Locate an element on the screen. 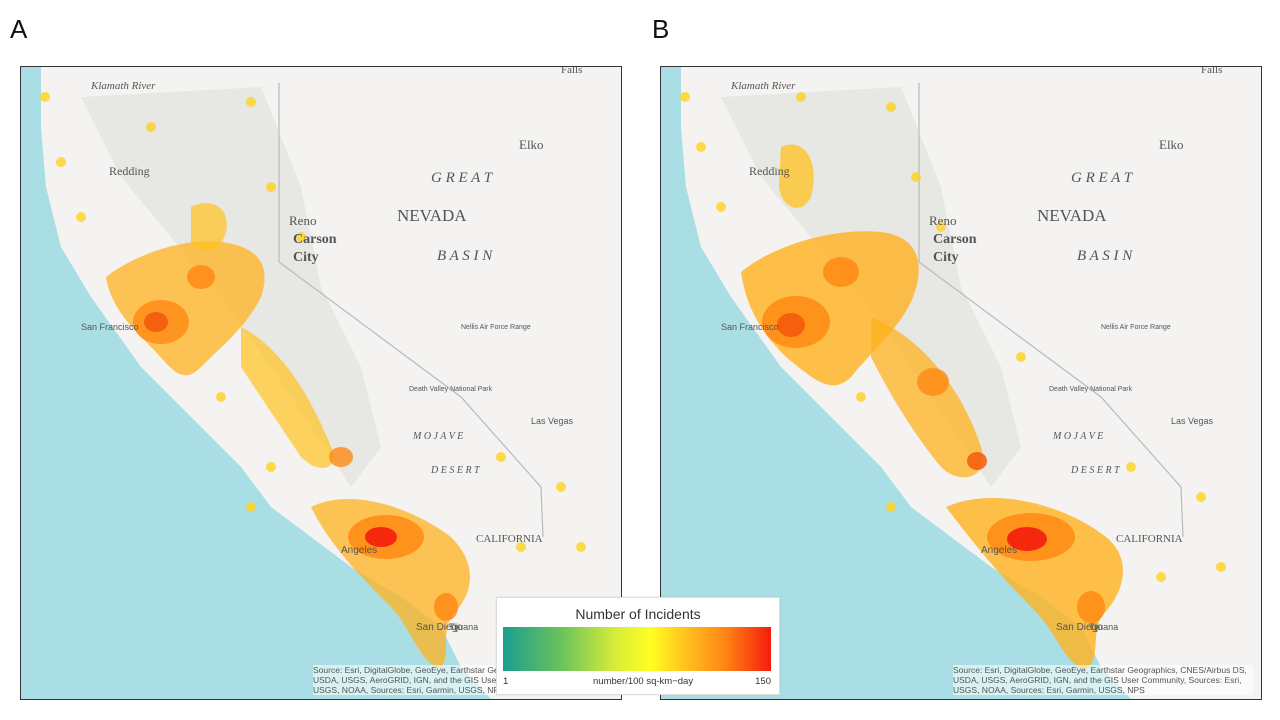 Image resolution: width=1280 pixels, height=720 pixels. legend-color-ramp is located at coordinates (637, 649).